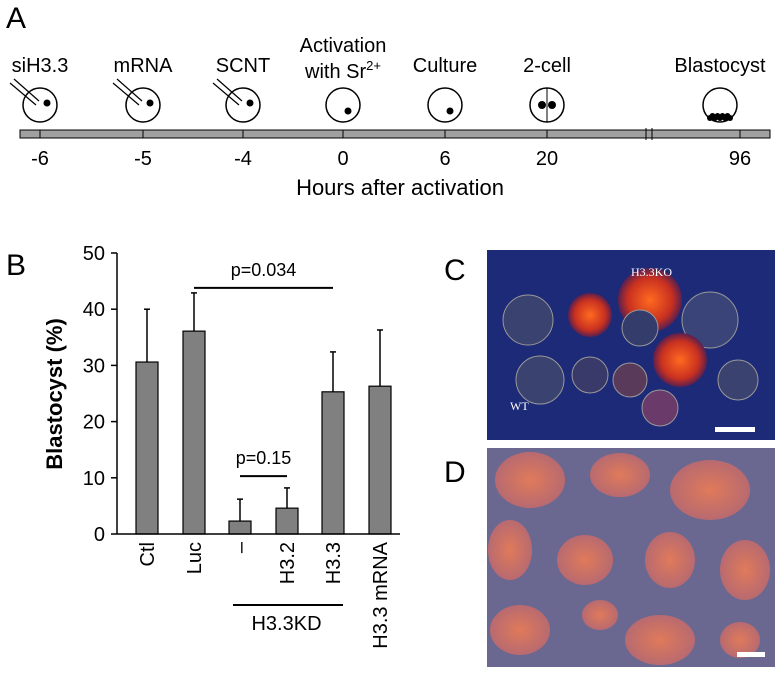 Image resolution: width=780 pixels, height=675 pixels. What do you see at coordinates (40, 159) in the screenshot?
I see `tick-label: -6` at bounding box center [40, 159].